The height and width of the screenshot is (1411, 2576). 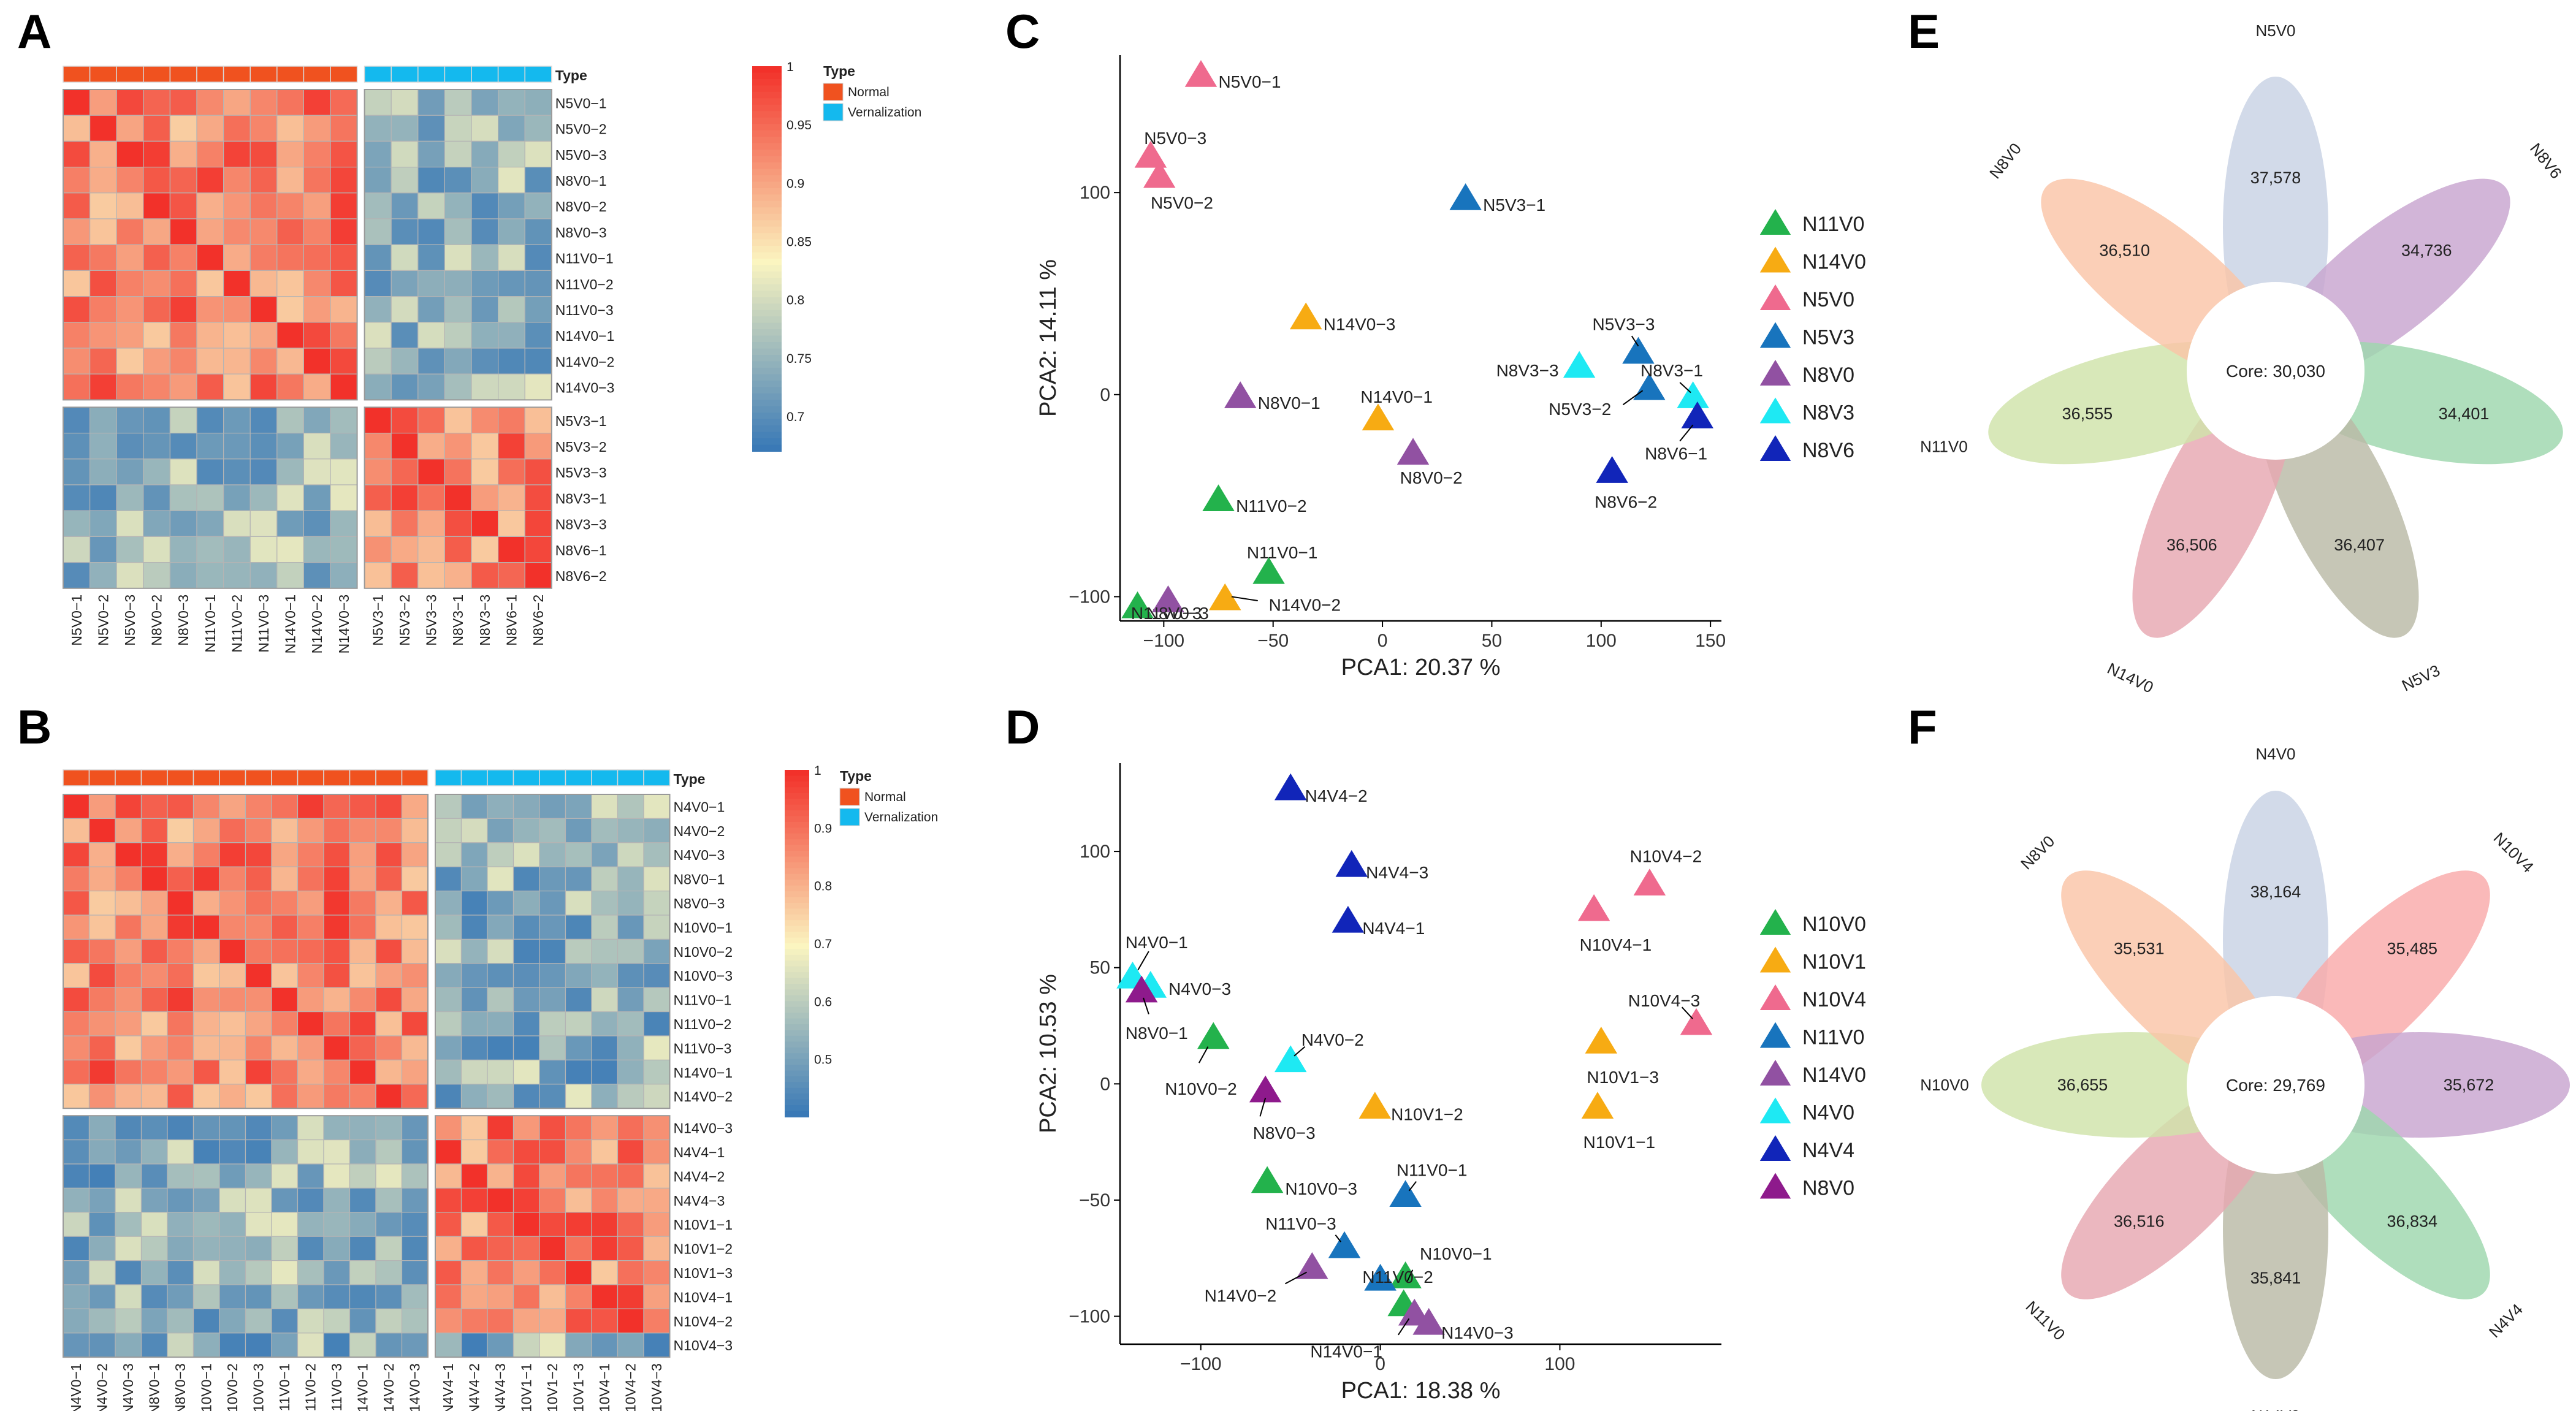 I want to click on y-tick-label: 100, so click(x=1095, y=852).